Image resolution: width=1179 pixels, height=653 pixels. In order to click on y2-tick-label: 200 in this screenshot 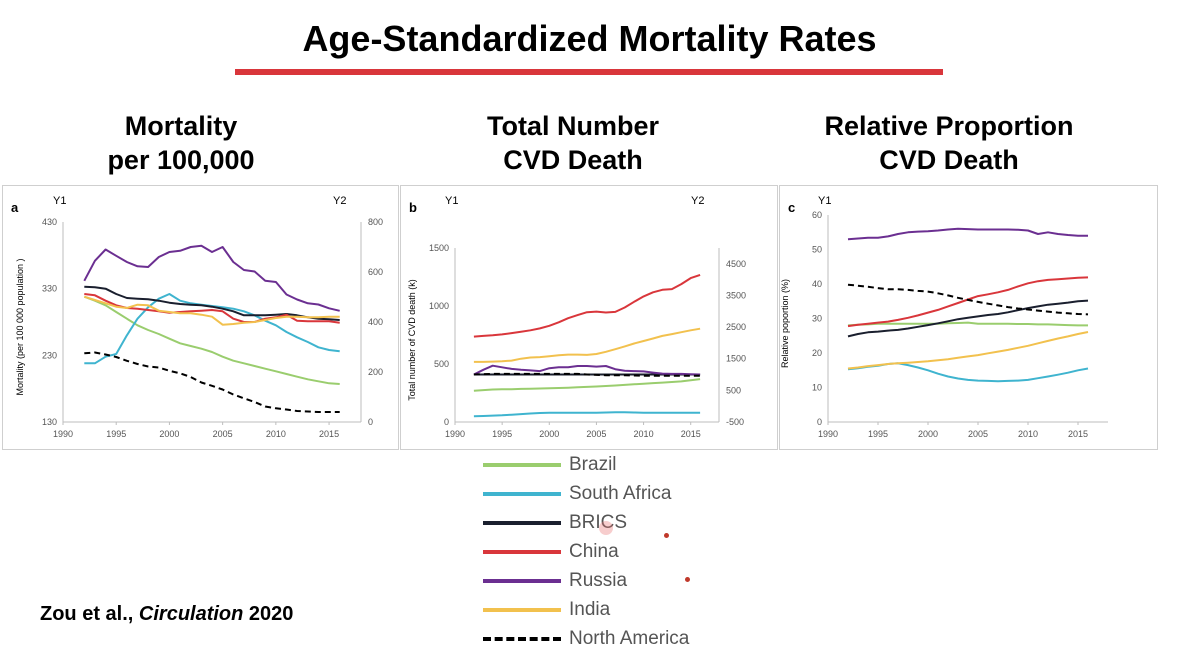, I will do `click(375, 372)`.